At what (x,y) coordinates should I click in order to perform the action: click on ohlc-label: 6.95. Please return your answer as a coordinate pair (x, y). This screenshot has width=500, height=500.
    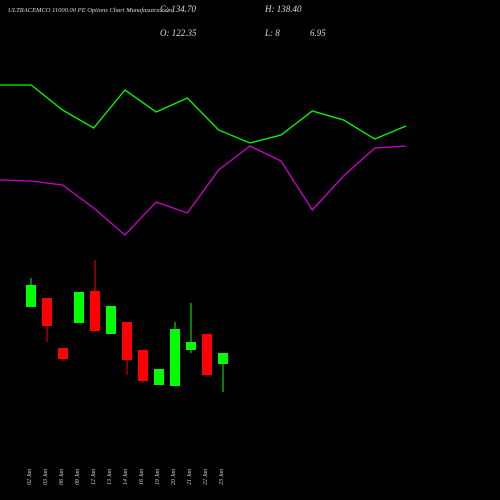
    Looking at the image, I should click on (318, 33).